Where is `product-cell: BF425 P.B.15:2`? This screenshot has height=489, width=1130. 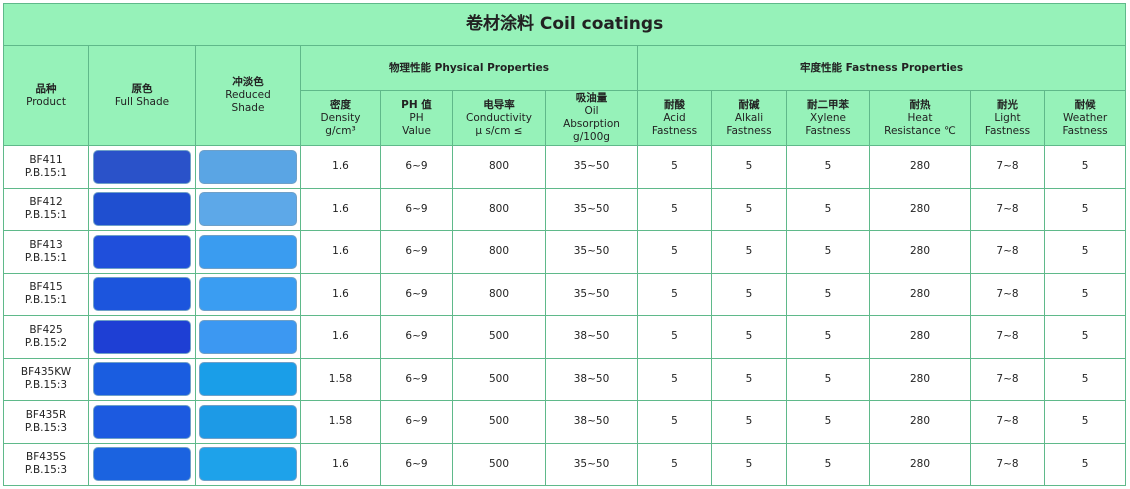
product-cell: BF425 P.B.15:2 is located at coordinates (46, 337).